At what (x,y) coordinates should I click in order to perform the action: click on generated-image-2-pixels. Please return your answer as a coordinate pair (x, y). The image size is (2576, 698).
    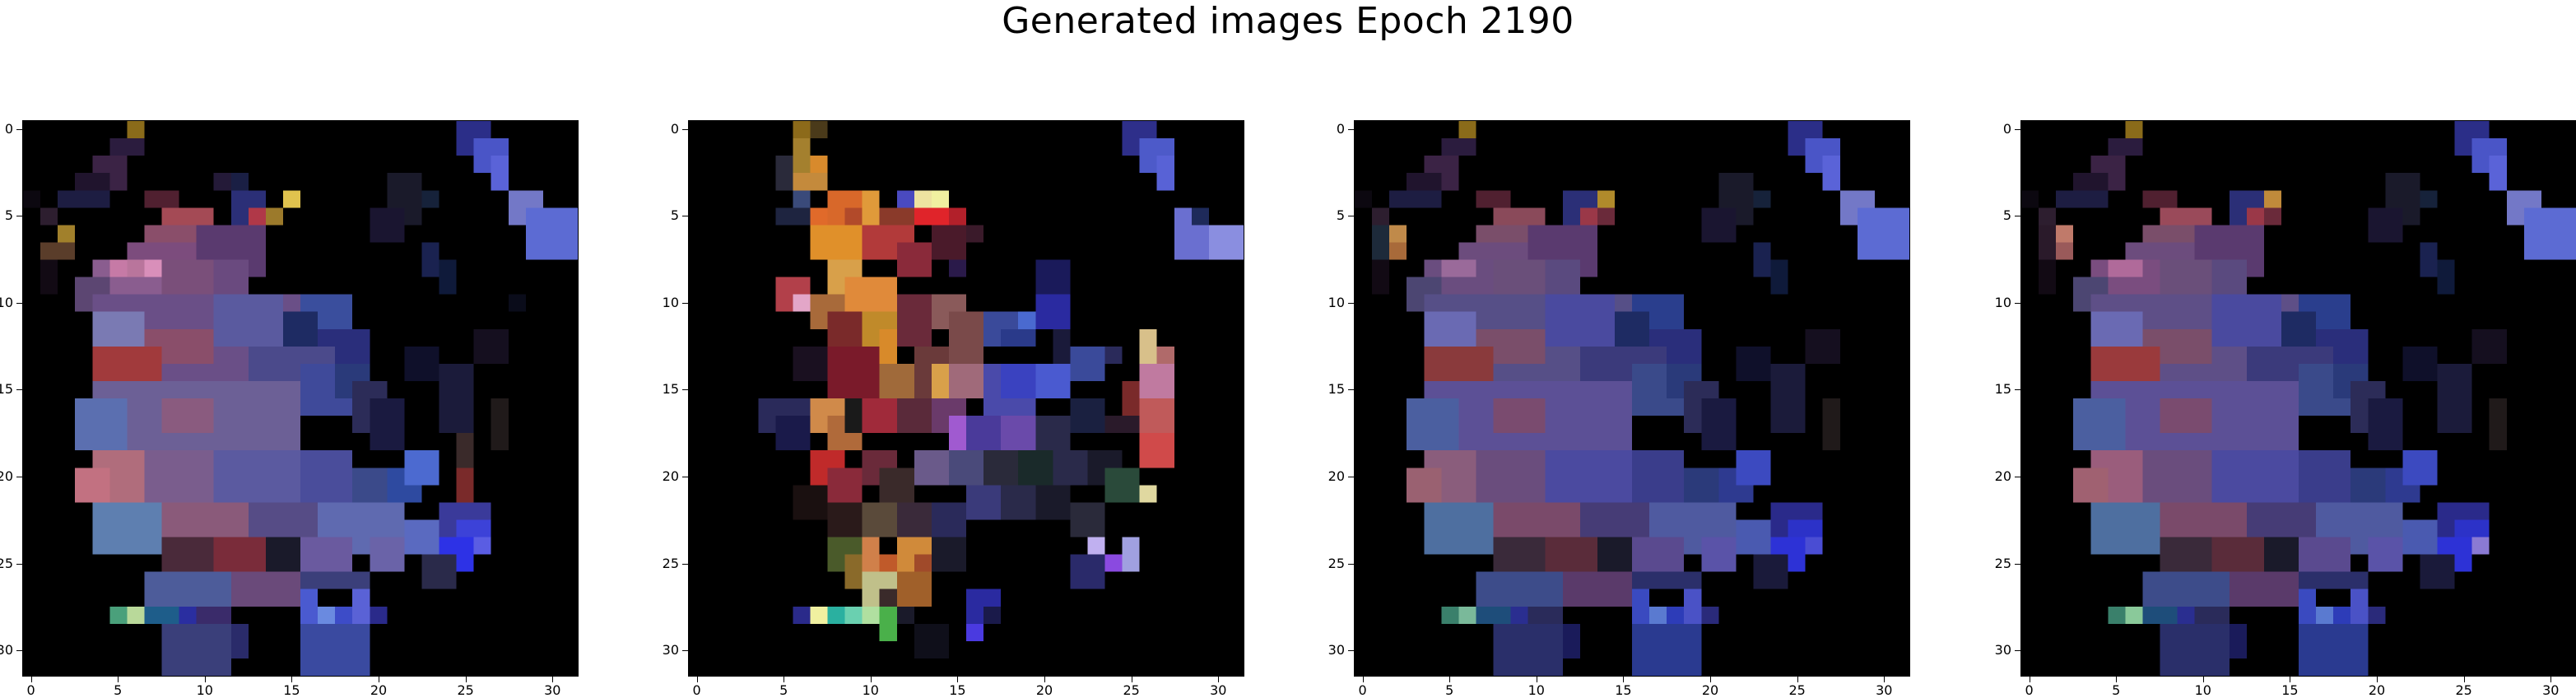
    Looking at the image, I should click on (1001, 389).